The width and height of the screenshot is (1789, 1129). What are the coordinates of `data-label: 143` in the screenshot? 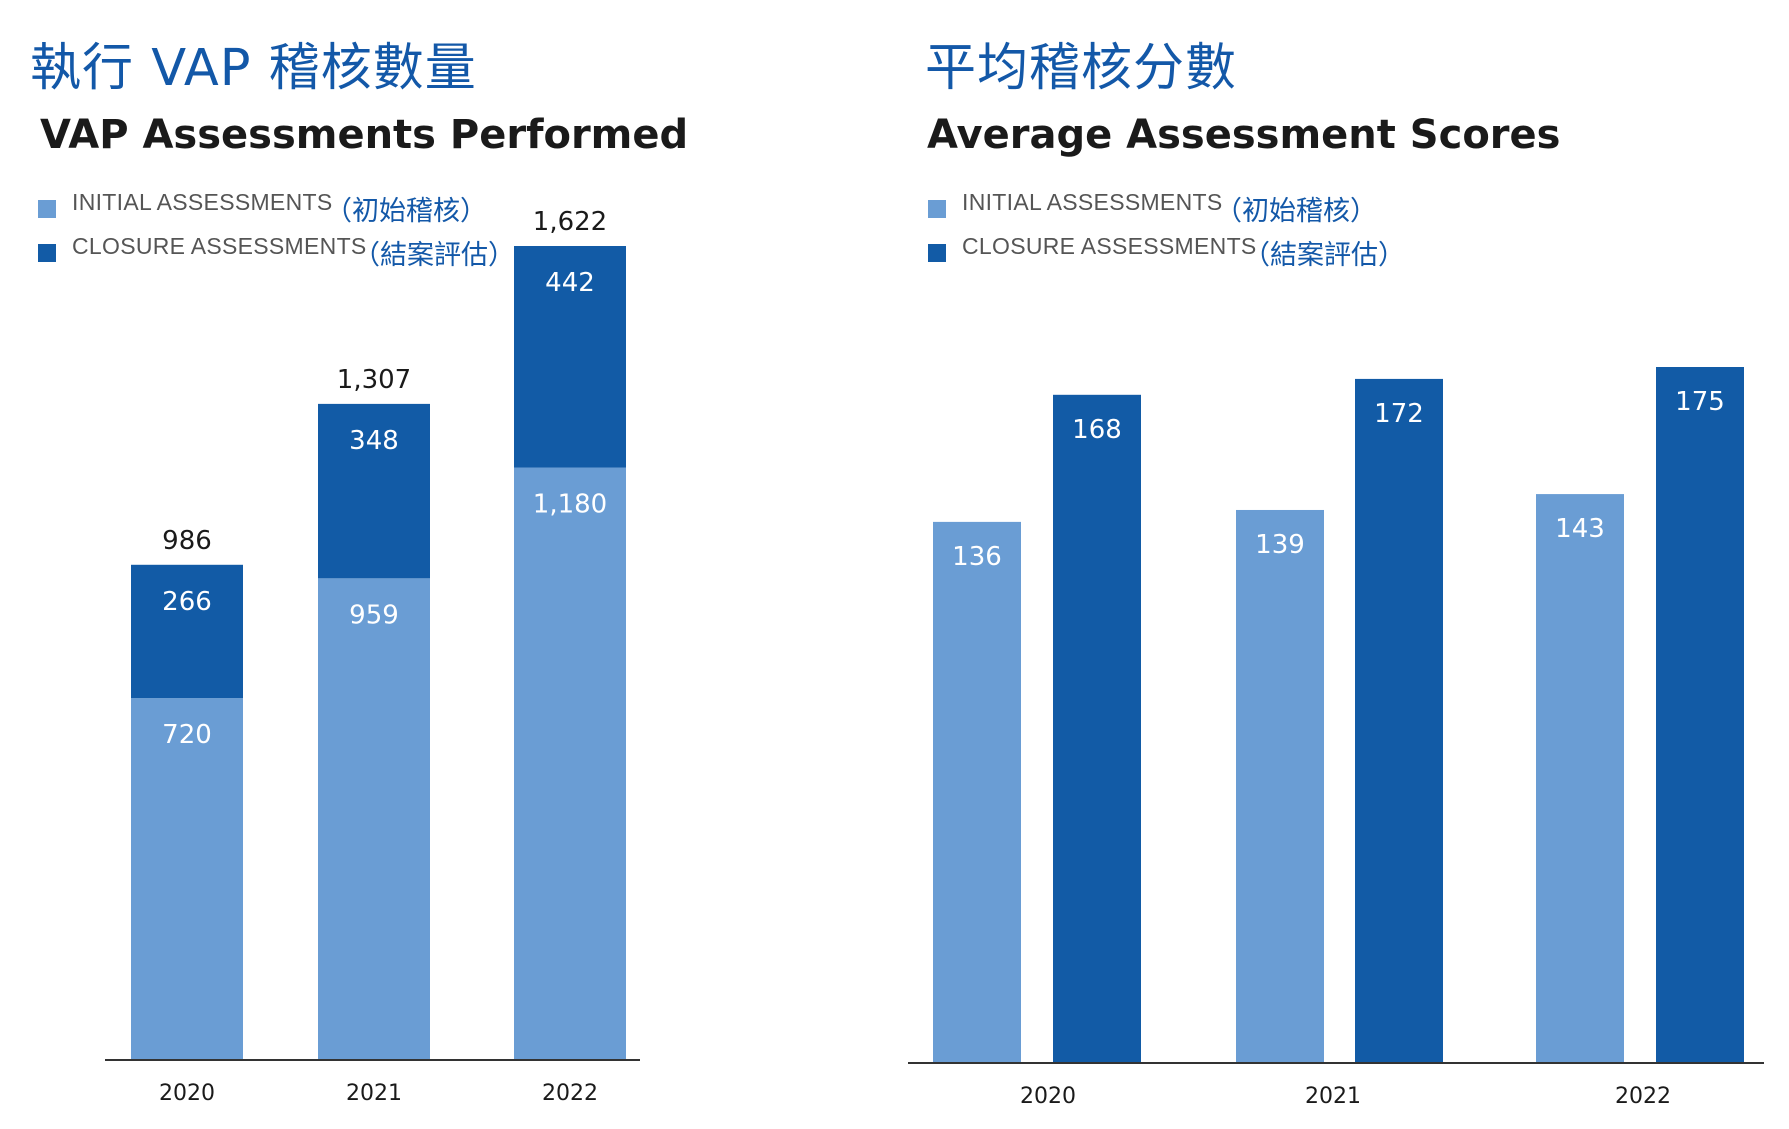 It's located at (1580, 529).